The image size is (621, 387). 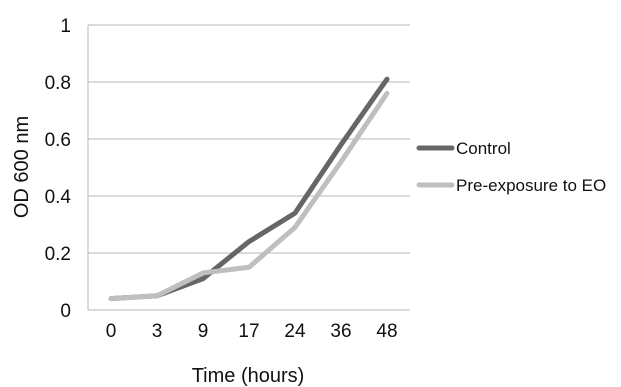 I want to click on legend-label: Control, so click(x=483, y=148).